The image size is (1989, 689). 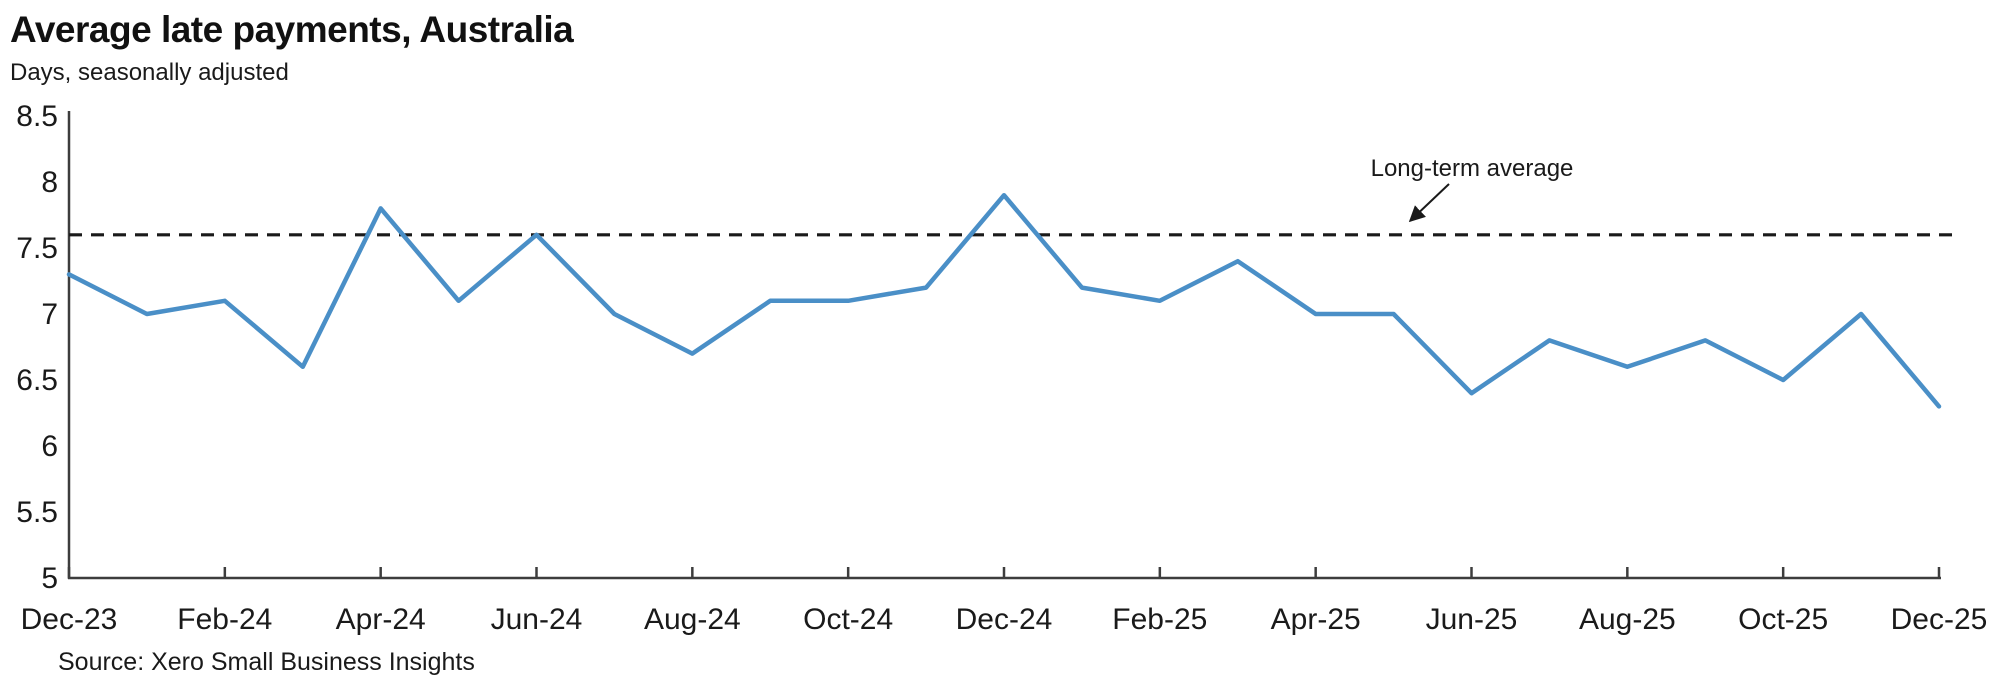 What do you see at coordinates (381, 619) in the screenshot?
I see `x-tick-label: Apr-24` at bounding box center [381, 619].